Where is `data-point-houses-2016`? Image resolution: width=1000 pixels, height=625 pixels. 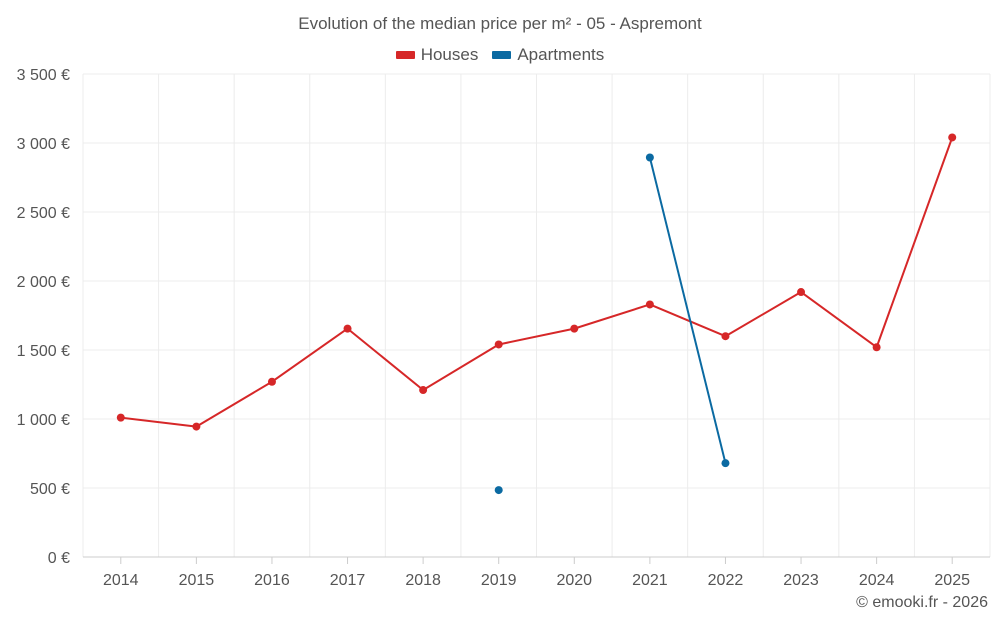 data-point-houses-2016 is located at coordinates (271, 381).